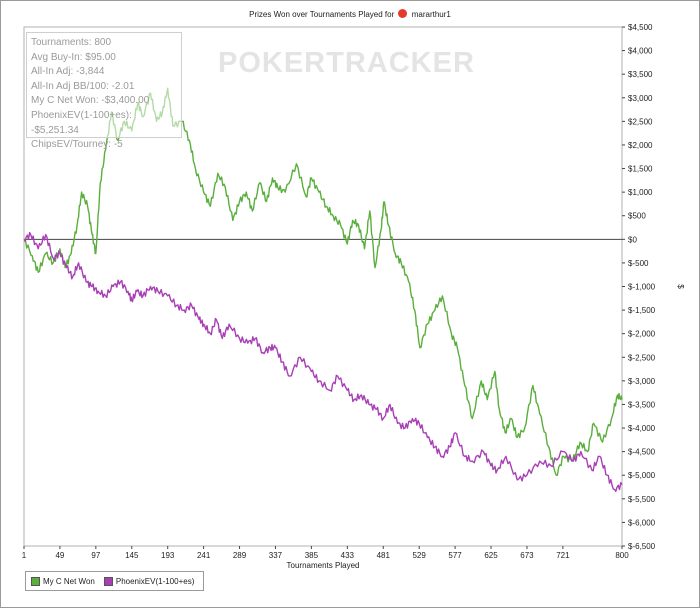 This screenshot has width=700, height=608. What do you see at coordinates (642, 381) in the screenshot?
I see `y-tick-label: $-3,000` at bounding box center [642, 381].